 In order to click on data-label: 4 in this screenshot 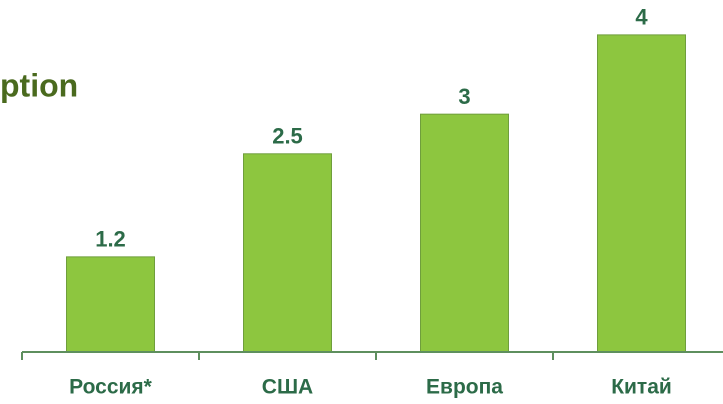, I will do `click(641, 17)`.